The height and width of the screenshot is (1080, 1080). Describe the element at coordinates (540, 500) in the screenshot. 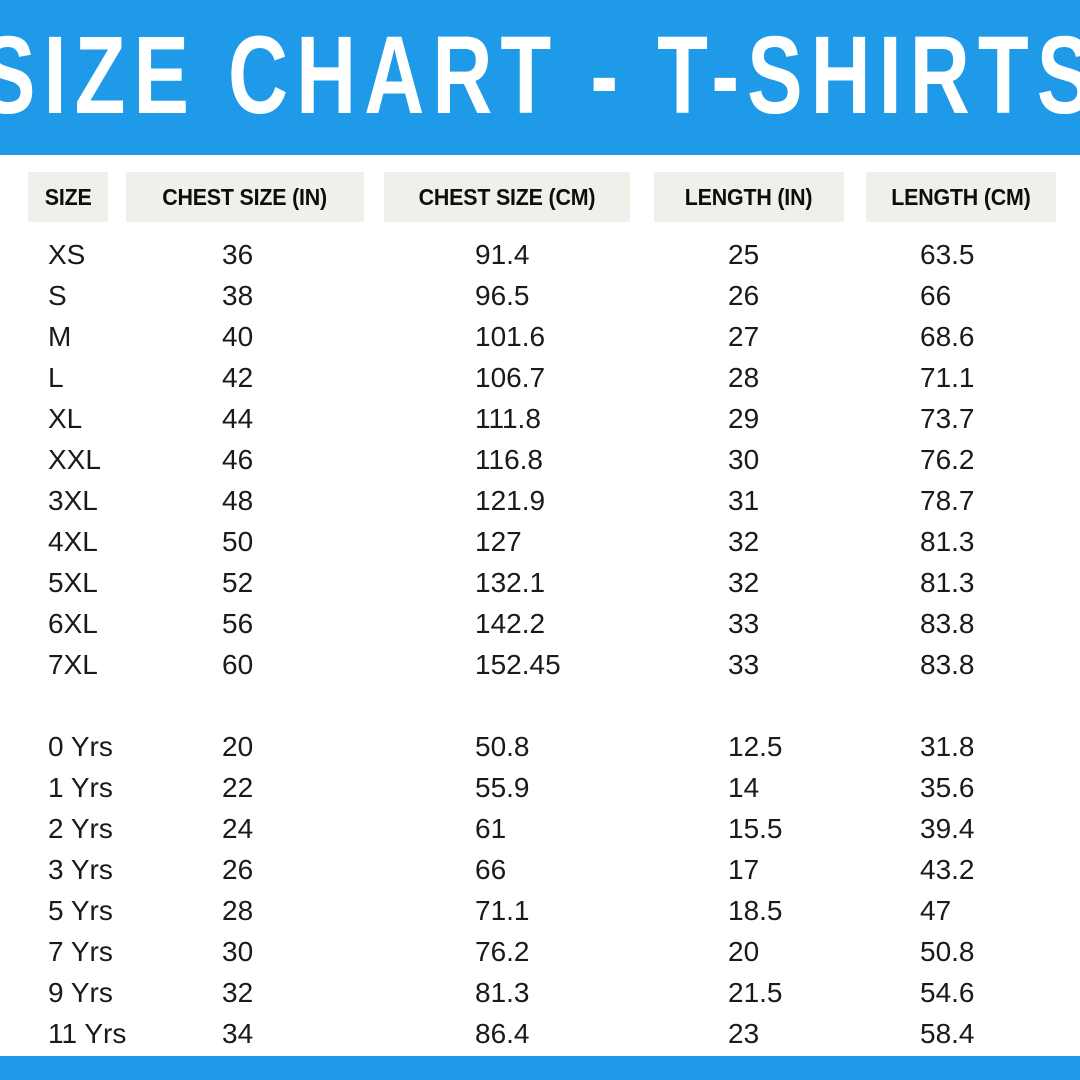

I see `table-row: 3XL 48 121.9 31 78.7` at that location.